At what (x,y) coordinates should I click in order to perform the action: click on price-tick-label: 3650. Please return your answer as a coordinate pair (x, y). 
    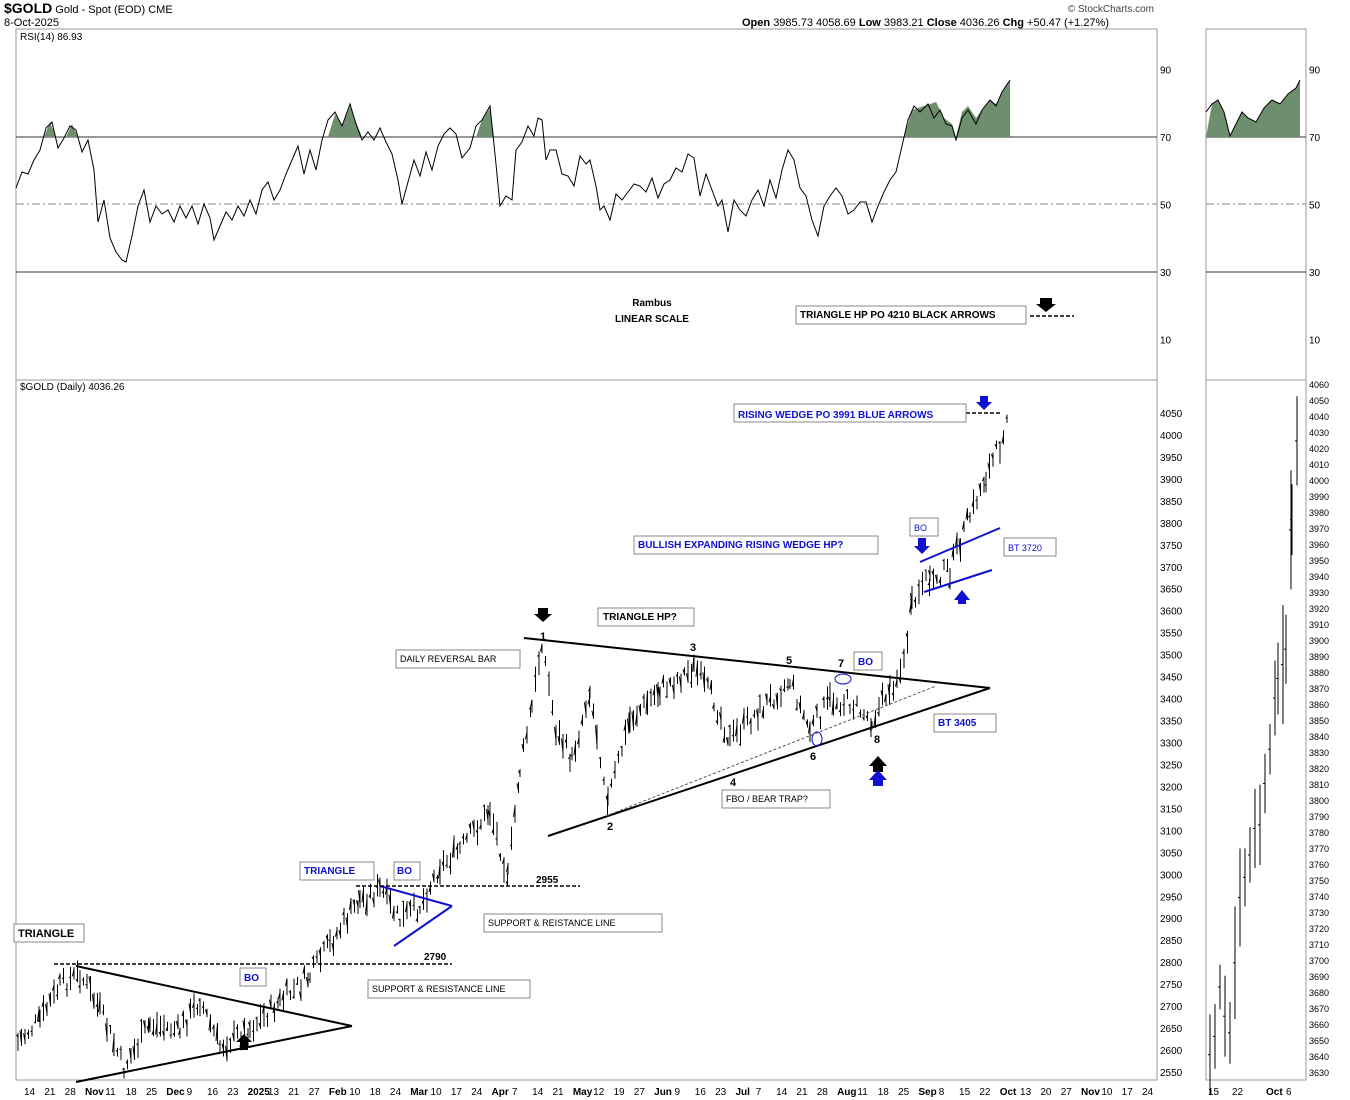
    Looking at the image, I should click on (1171, 590).